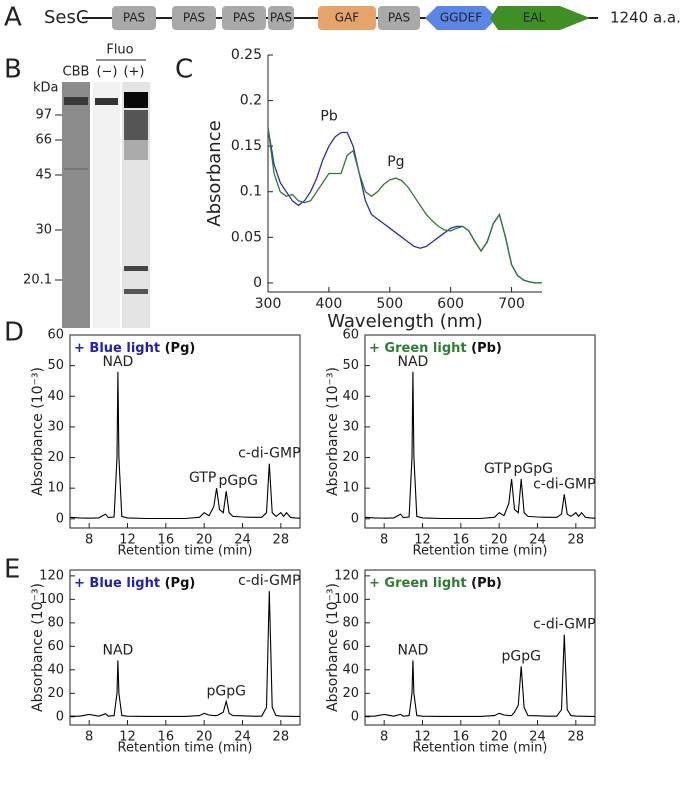 This screenshot has width=680, height=790. I want to click on y-tick-label: 80, so click(55, 622).